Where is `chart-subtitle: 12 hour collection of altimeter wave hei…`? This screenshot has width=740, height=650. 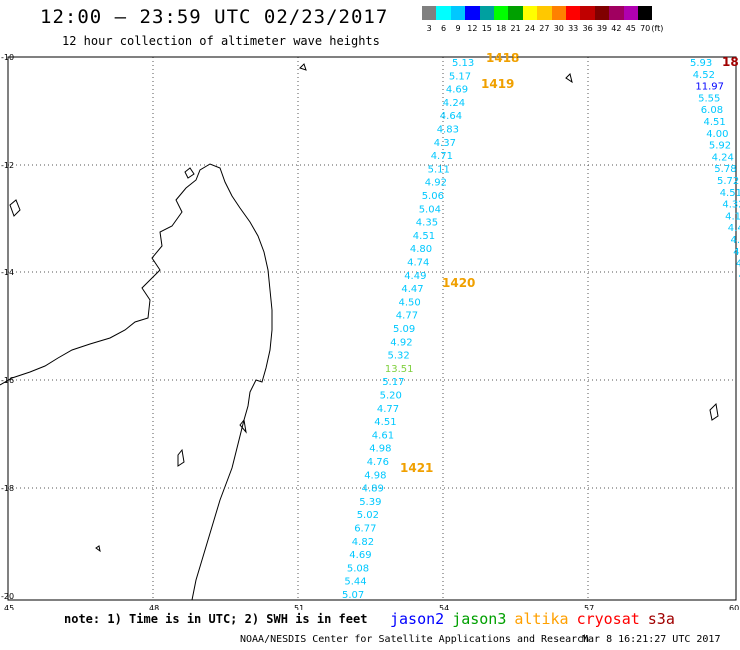
chart-subtitle: 12 hour collection of altimeter wave hei… is located at coordinates (221, 41).